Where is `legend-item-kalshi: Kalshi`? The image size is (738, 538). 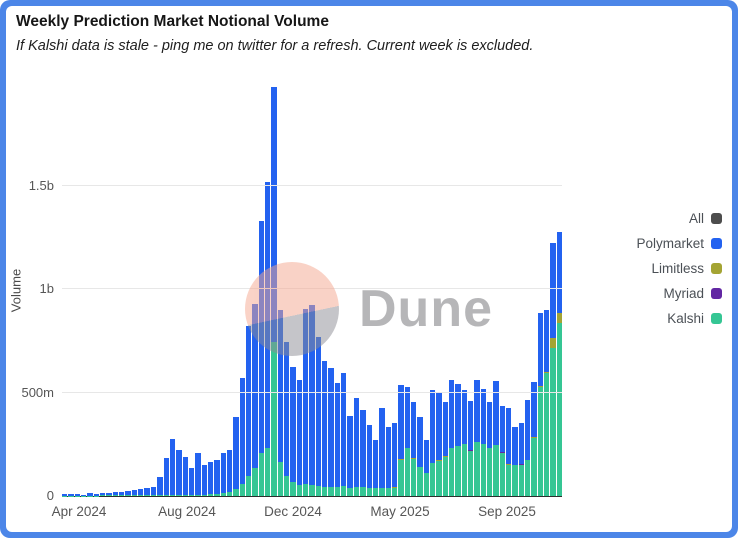 legend-item-kalshi: Kalshi is located at coordinates (679, 318).